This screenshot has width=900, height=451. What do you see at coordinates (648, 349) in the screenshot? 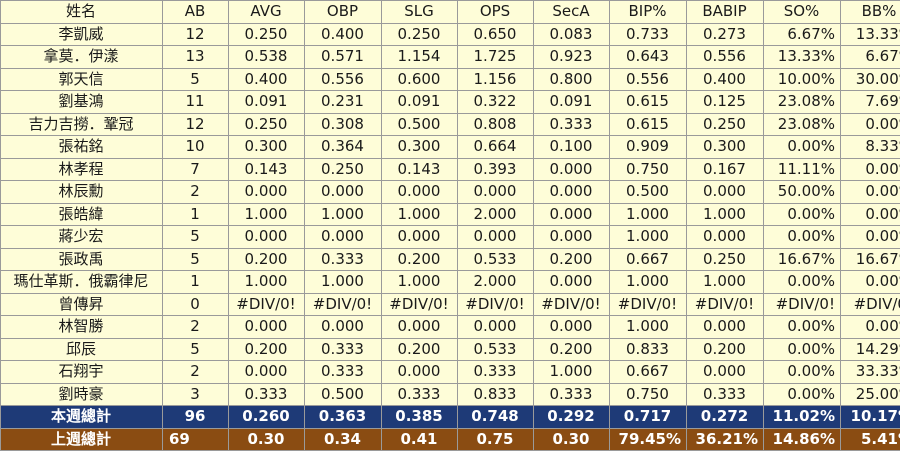
I see `bip-pct-cell: 0.833` at bounding box center [648, 349].